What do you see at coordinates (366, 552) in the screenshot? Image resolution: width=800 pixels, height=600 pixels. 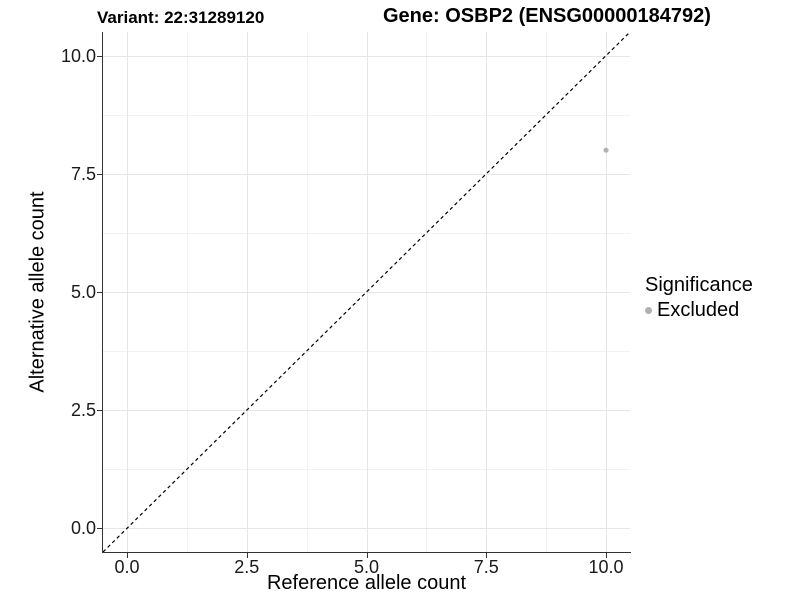 I see `x-axis-line` at bounding box center [366, 552].